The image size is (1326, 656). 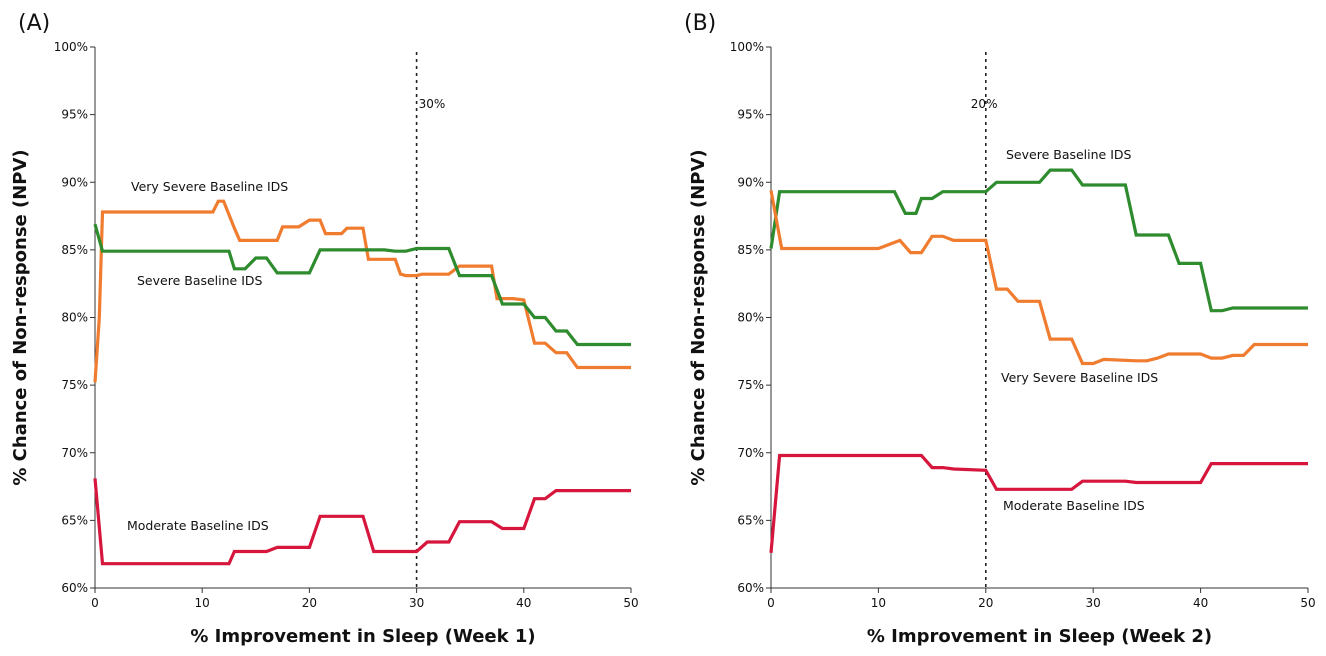 What do you see at coordinates (984, 104) in the screenshot?
I see `reference-line-label: 20%` at bounding box center [984, 104].